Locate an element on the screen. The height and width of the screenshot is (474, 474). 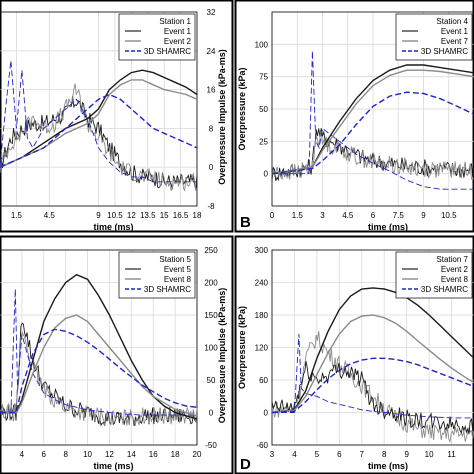
y2-tick-label: -50 is located at coordinates (211, 445).